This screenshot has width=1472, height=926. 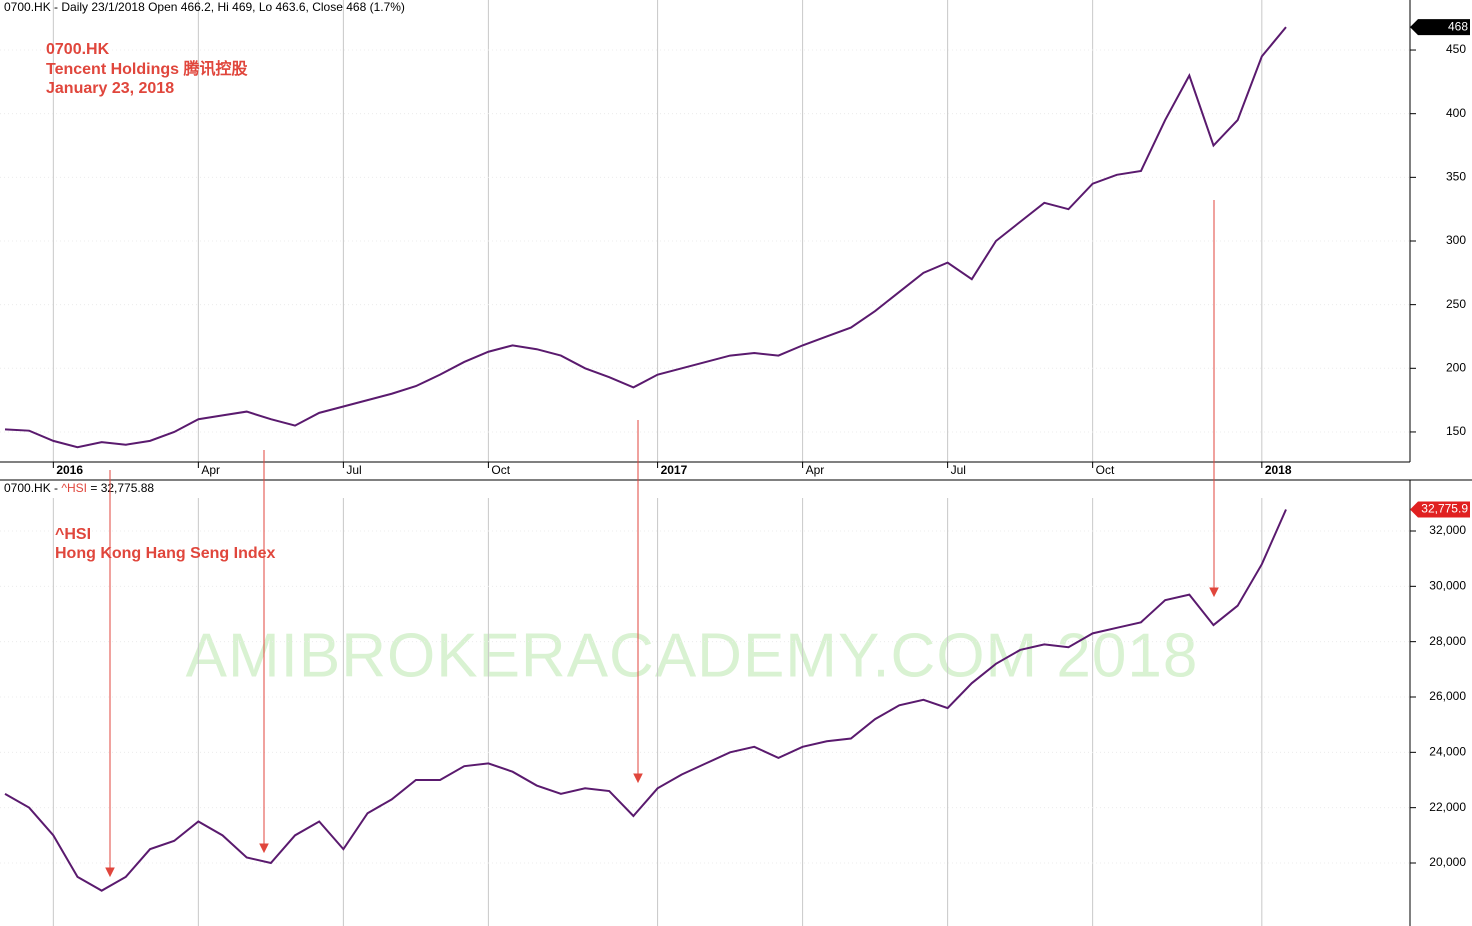 I want to click on y-tick-label: 24,000, so click(x=1447, y=752).